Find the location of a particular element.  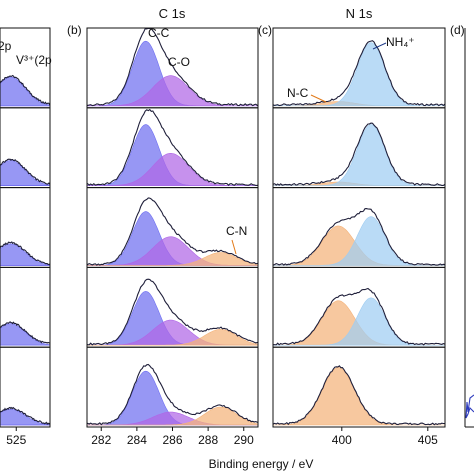

panel-b-row-4-envelope is located at coordinates (172, 312).